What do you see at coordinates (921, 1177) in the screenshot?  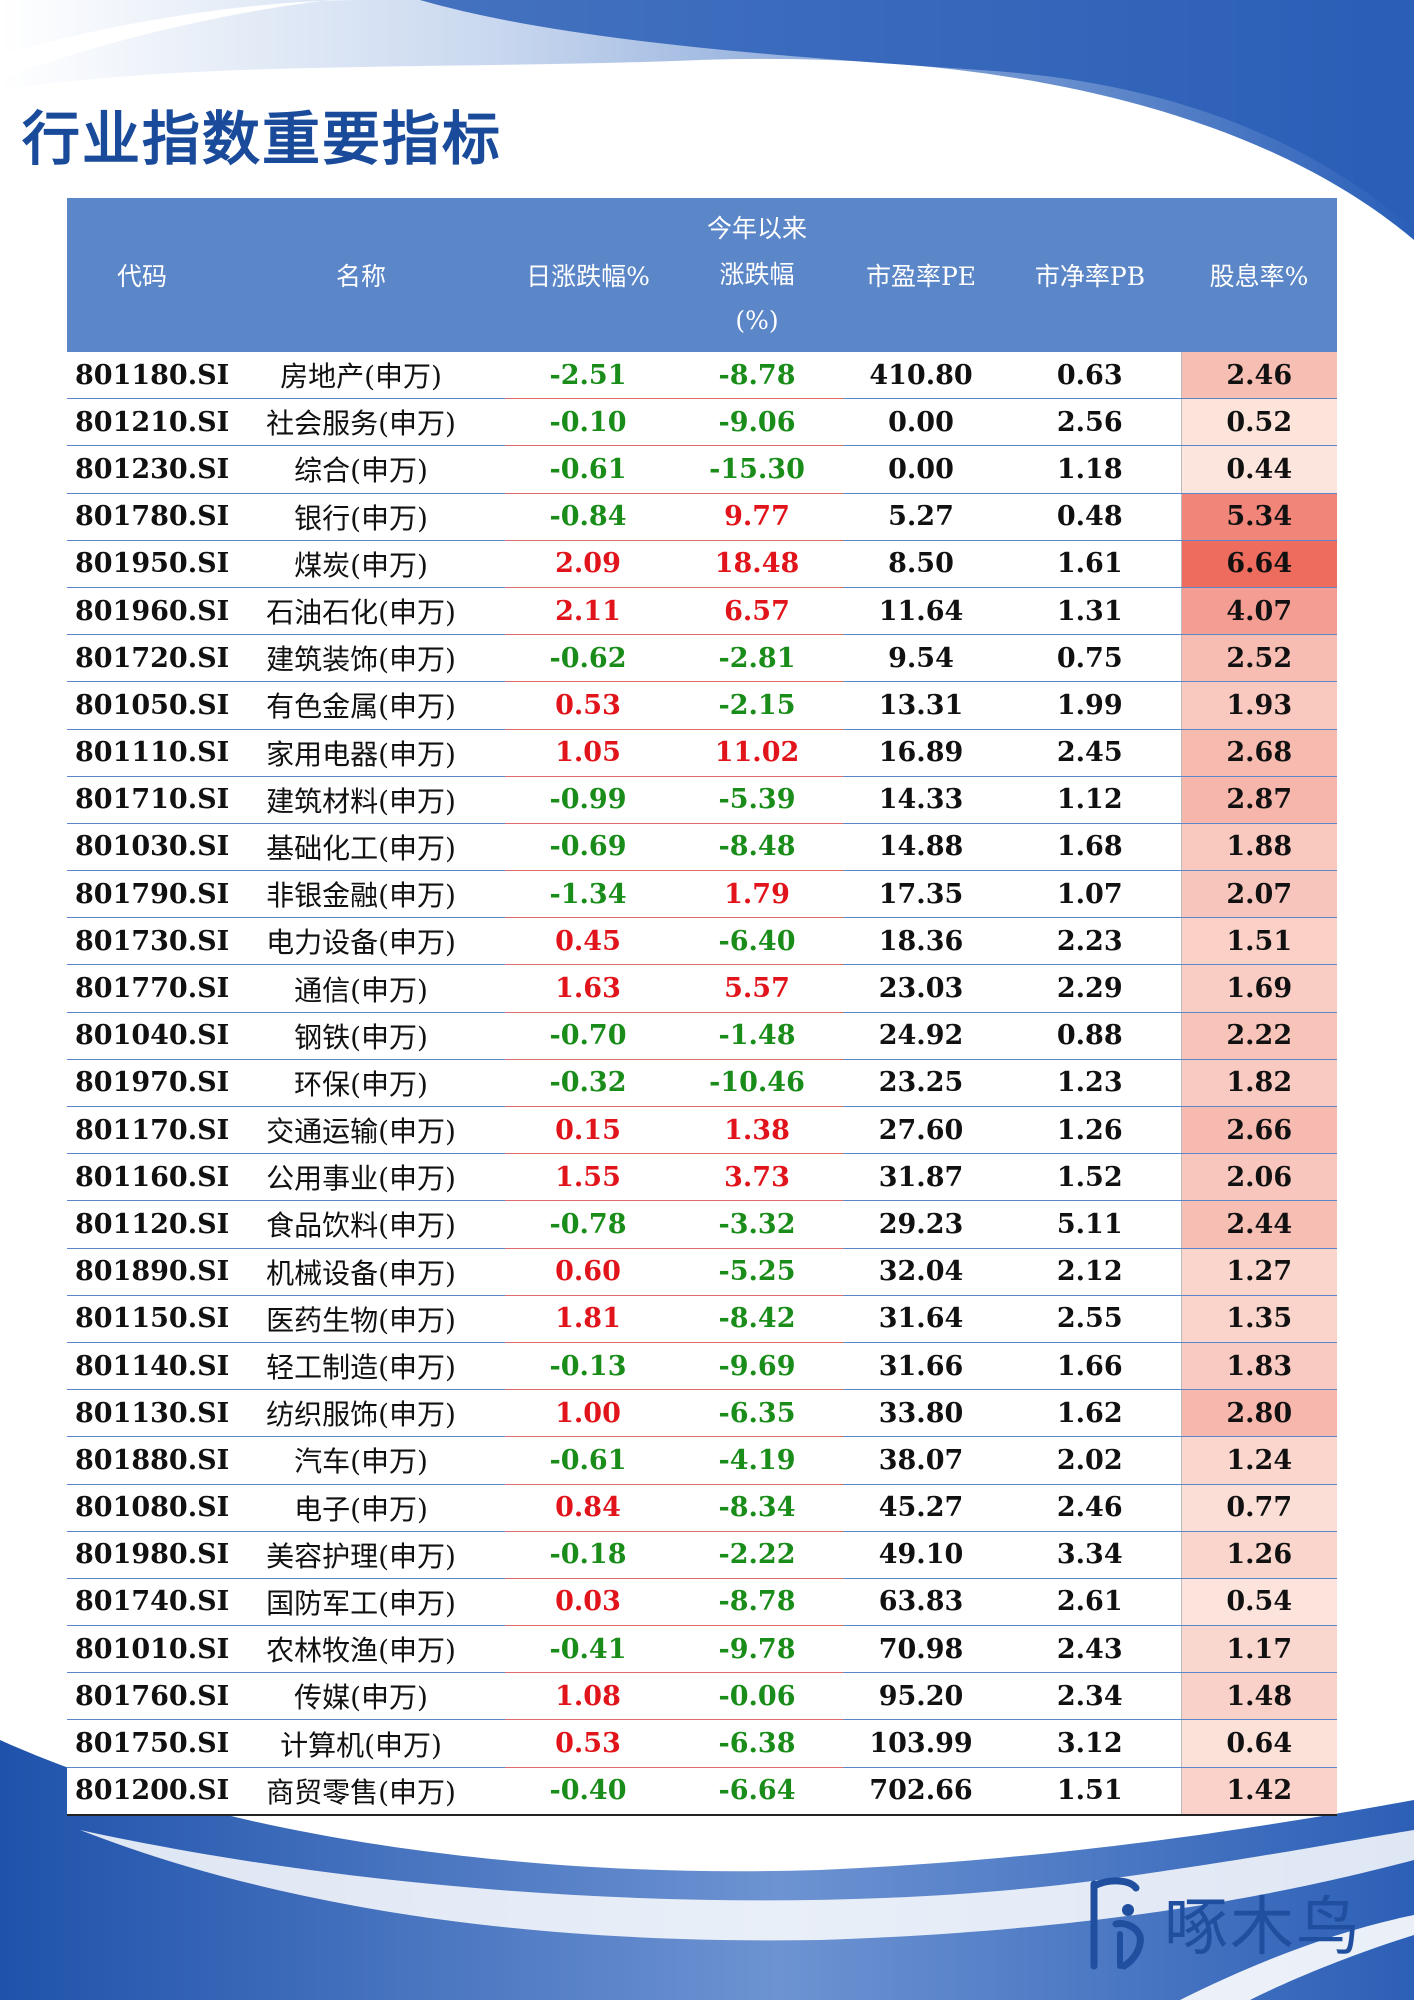 I see `table-cell-pe: 31.87` at bounding box center [921, 1177].